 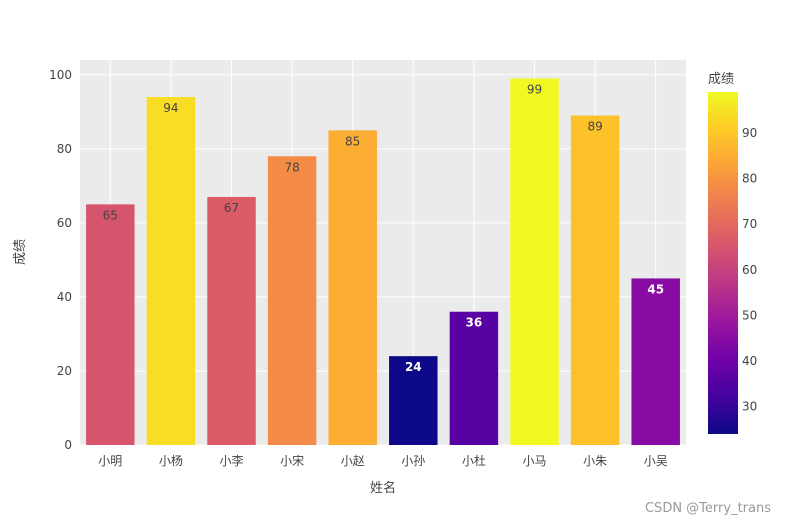 I want to click on bar-小明, so click(x=110, y=324).